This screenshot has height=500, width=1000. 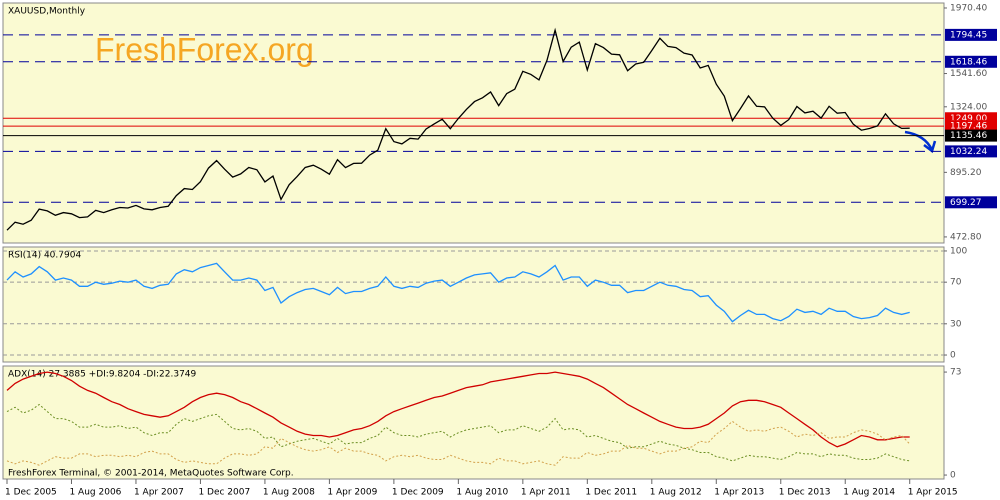 I want to click on y-tick-label: 1970.40, so click(x=968, y=8).